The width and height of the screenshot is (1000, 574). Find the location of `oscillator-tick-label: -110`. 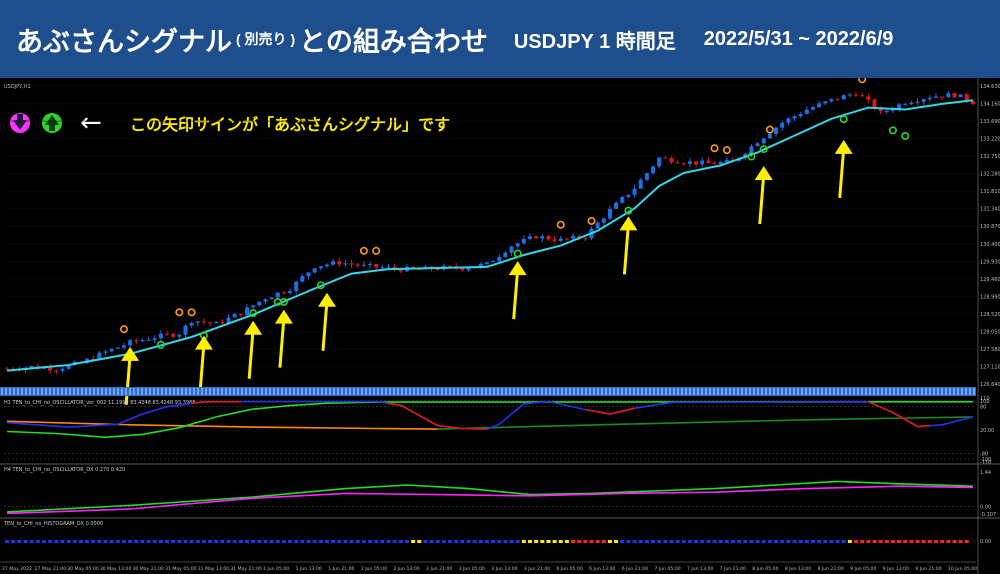

oscillator-tick-label: -110 is located at coordinates (985, 463).